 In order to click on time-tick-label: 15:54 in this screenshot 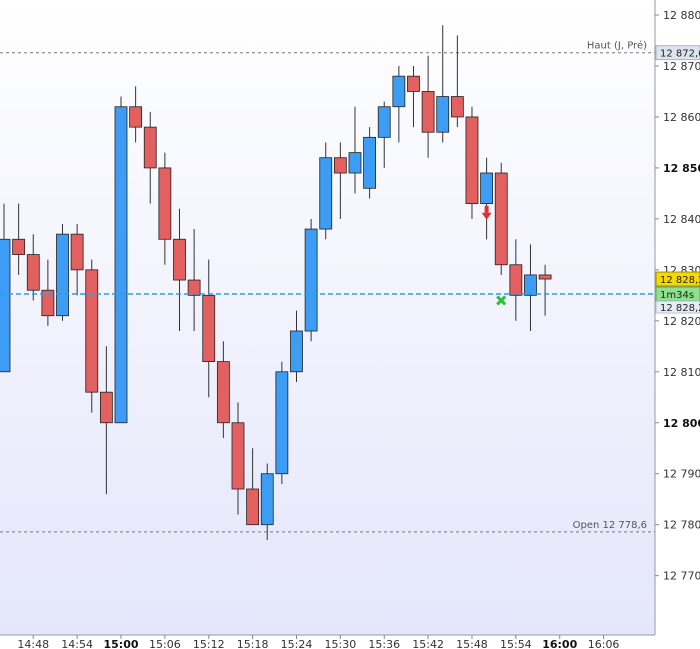, I will do `click(516, 643)`.